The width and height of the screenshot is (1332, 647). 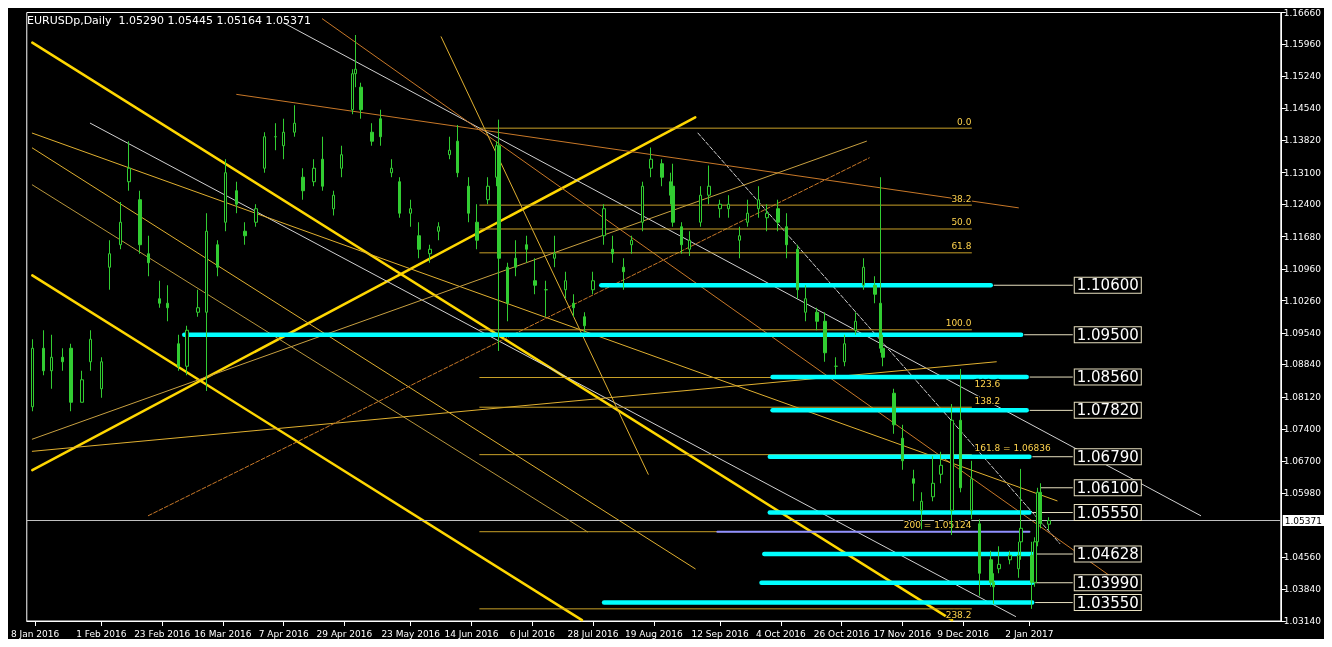 I want to click on annotation: 50.0, so click(x=961, y=222).